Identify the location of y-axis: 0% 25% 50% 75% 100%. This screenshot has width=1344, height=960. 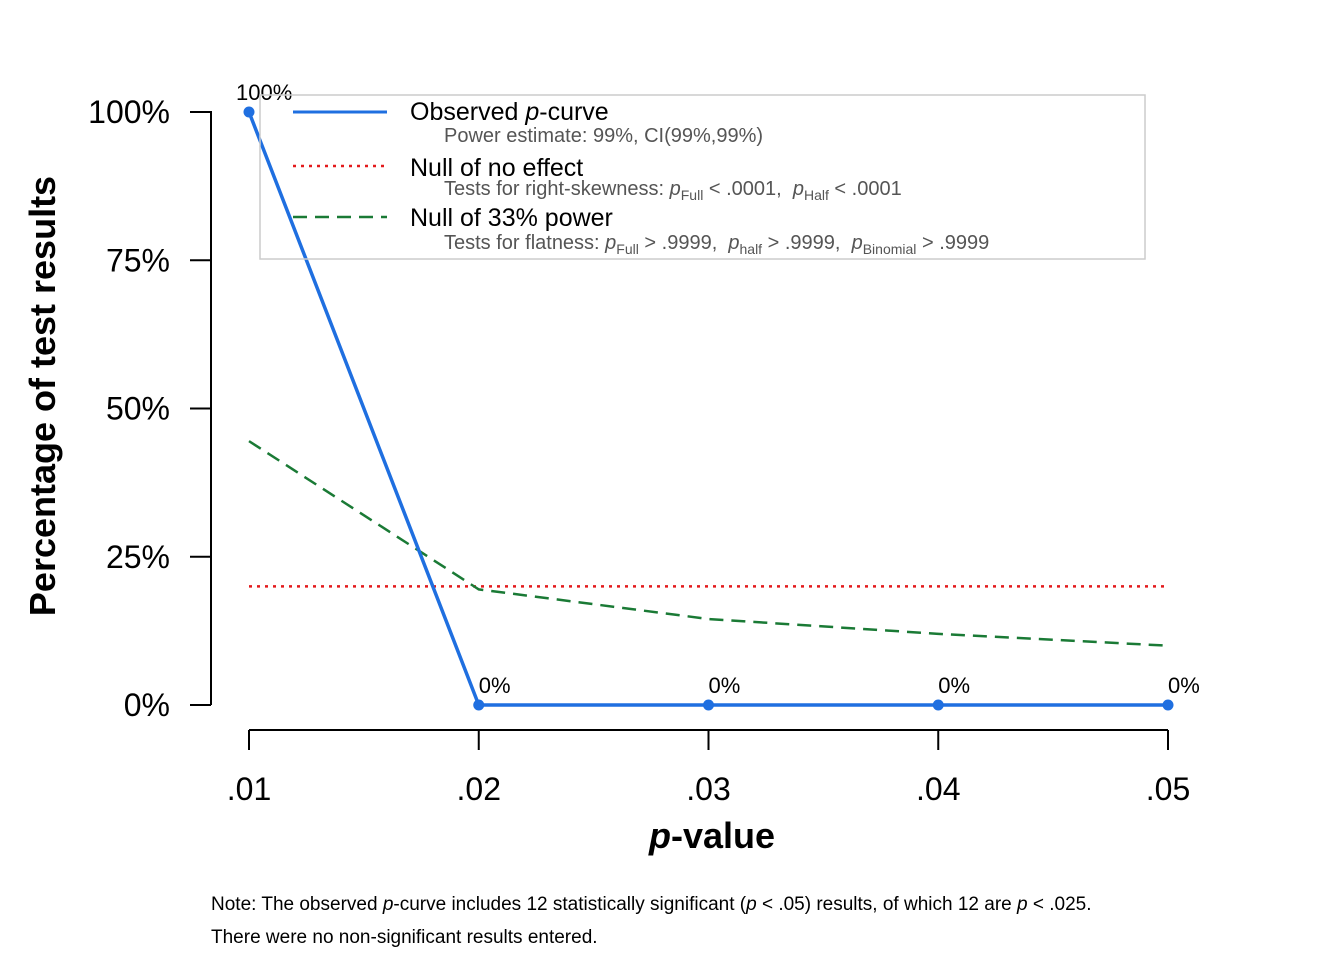
(150, 408).